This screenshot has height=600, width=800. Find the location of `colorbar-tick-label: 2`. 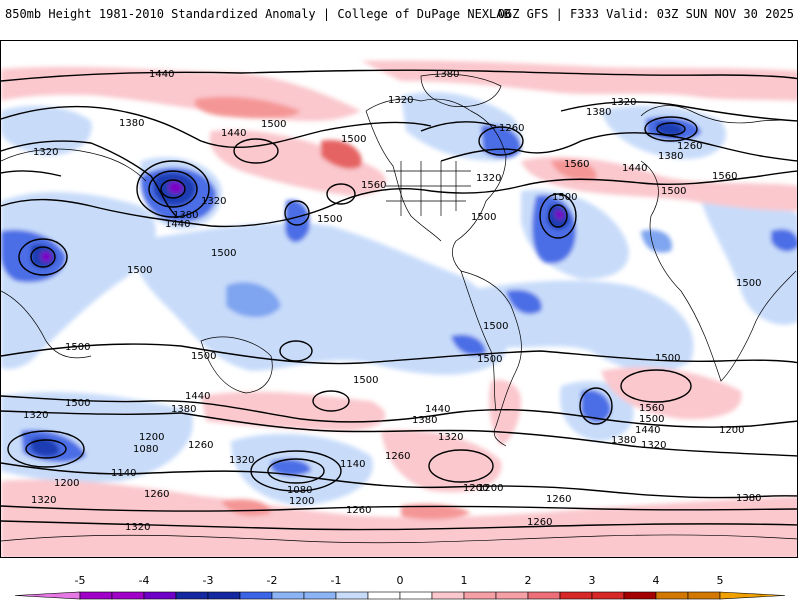

colorbar-tick-label: 2 is located at coordinates (528, 580).